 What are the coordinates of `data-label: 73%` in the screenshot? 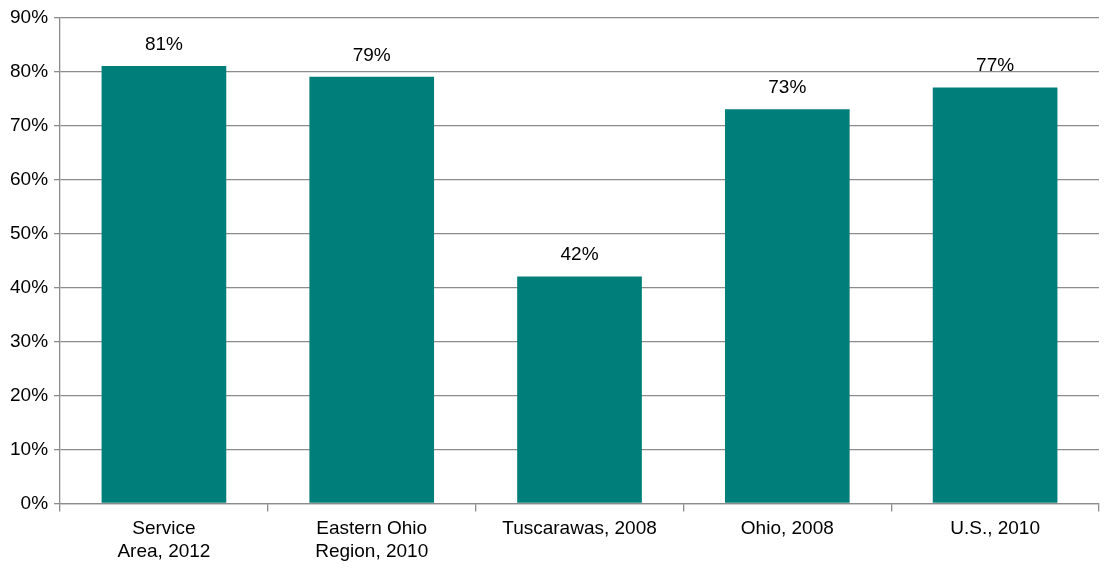 It's located at (787, 86).